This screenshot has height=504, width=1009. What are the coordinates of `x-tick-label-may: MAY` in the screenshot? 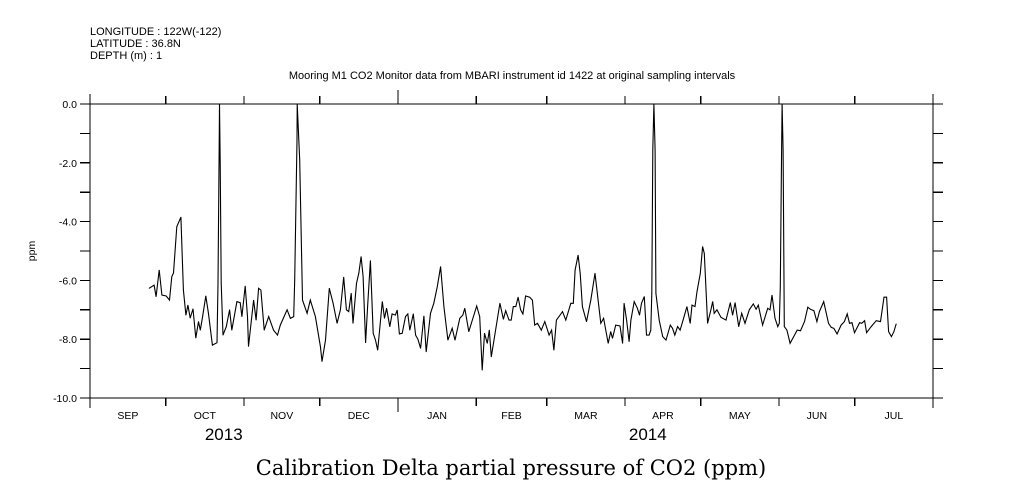 It's located at (740, 416).